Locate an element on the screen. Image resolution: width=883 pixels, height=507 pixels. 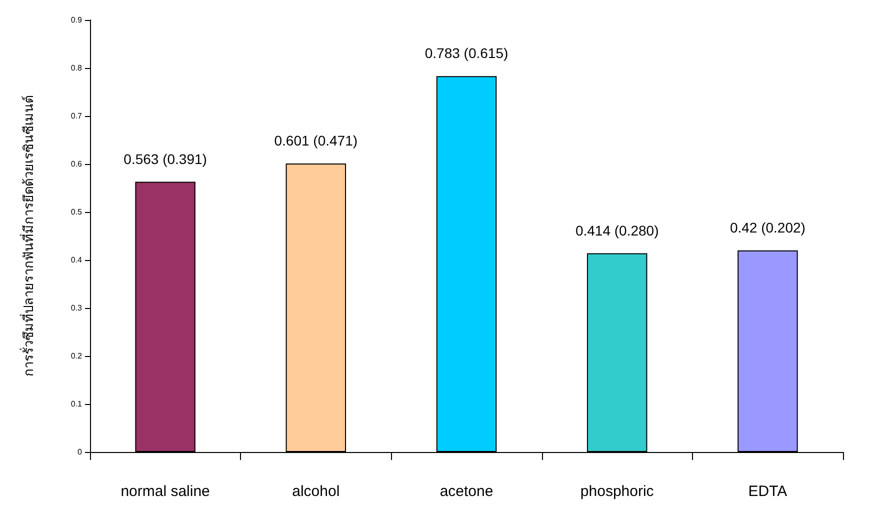
data-label: 0.414 (0.280) is located at coordinates (617, 230).